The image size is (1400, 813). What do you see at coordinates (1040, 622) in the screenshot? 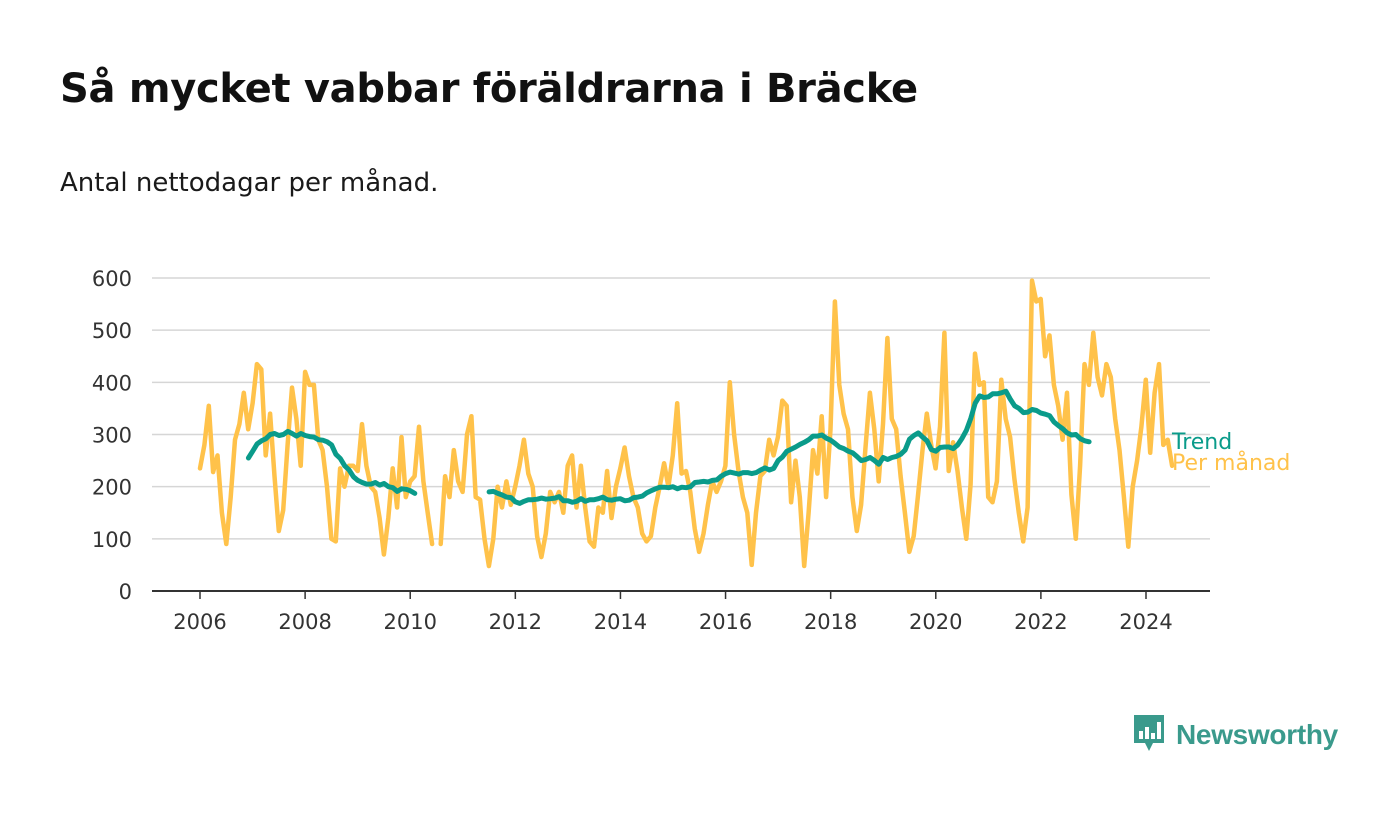
I see `x-tick-label: 2022` at bounding box center [1040, 622].